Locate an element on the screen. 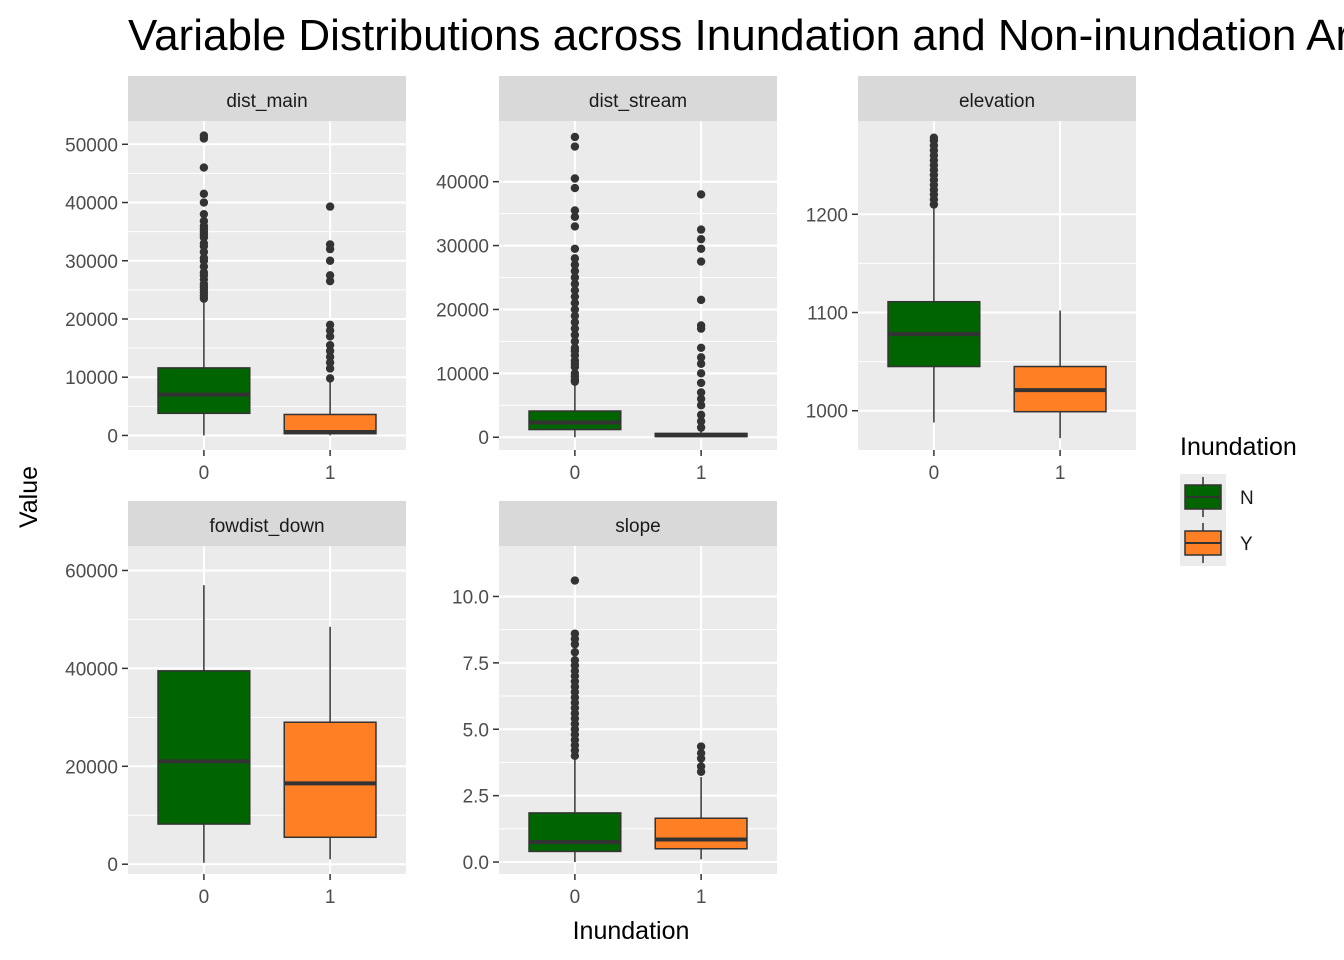  y-tick-label: 0.0 is located at coordinates (476, 863).